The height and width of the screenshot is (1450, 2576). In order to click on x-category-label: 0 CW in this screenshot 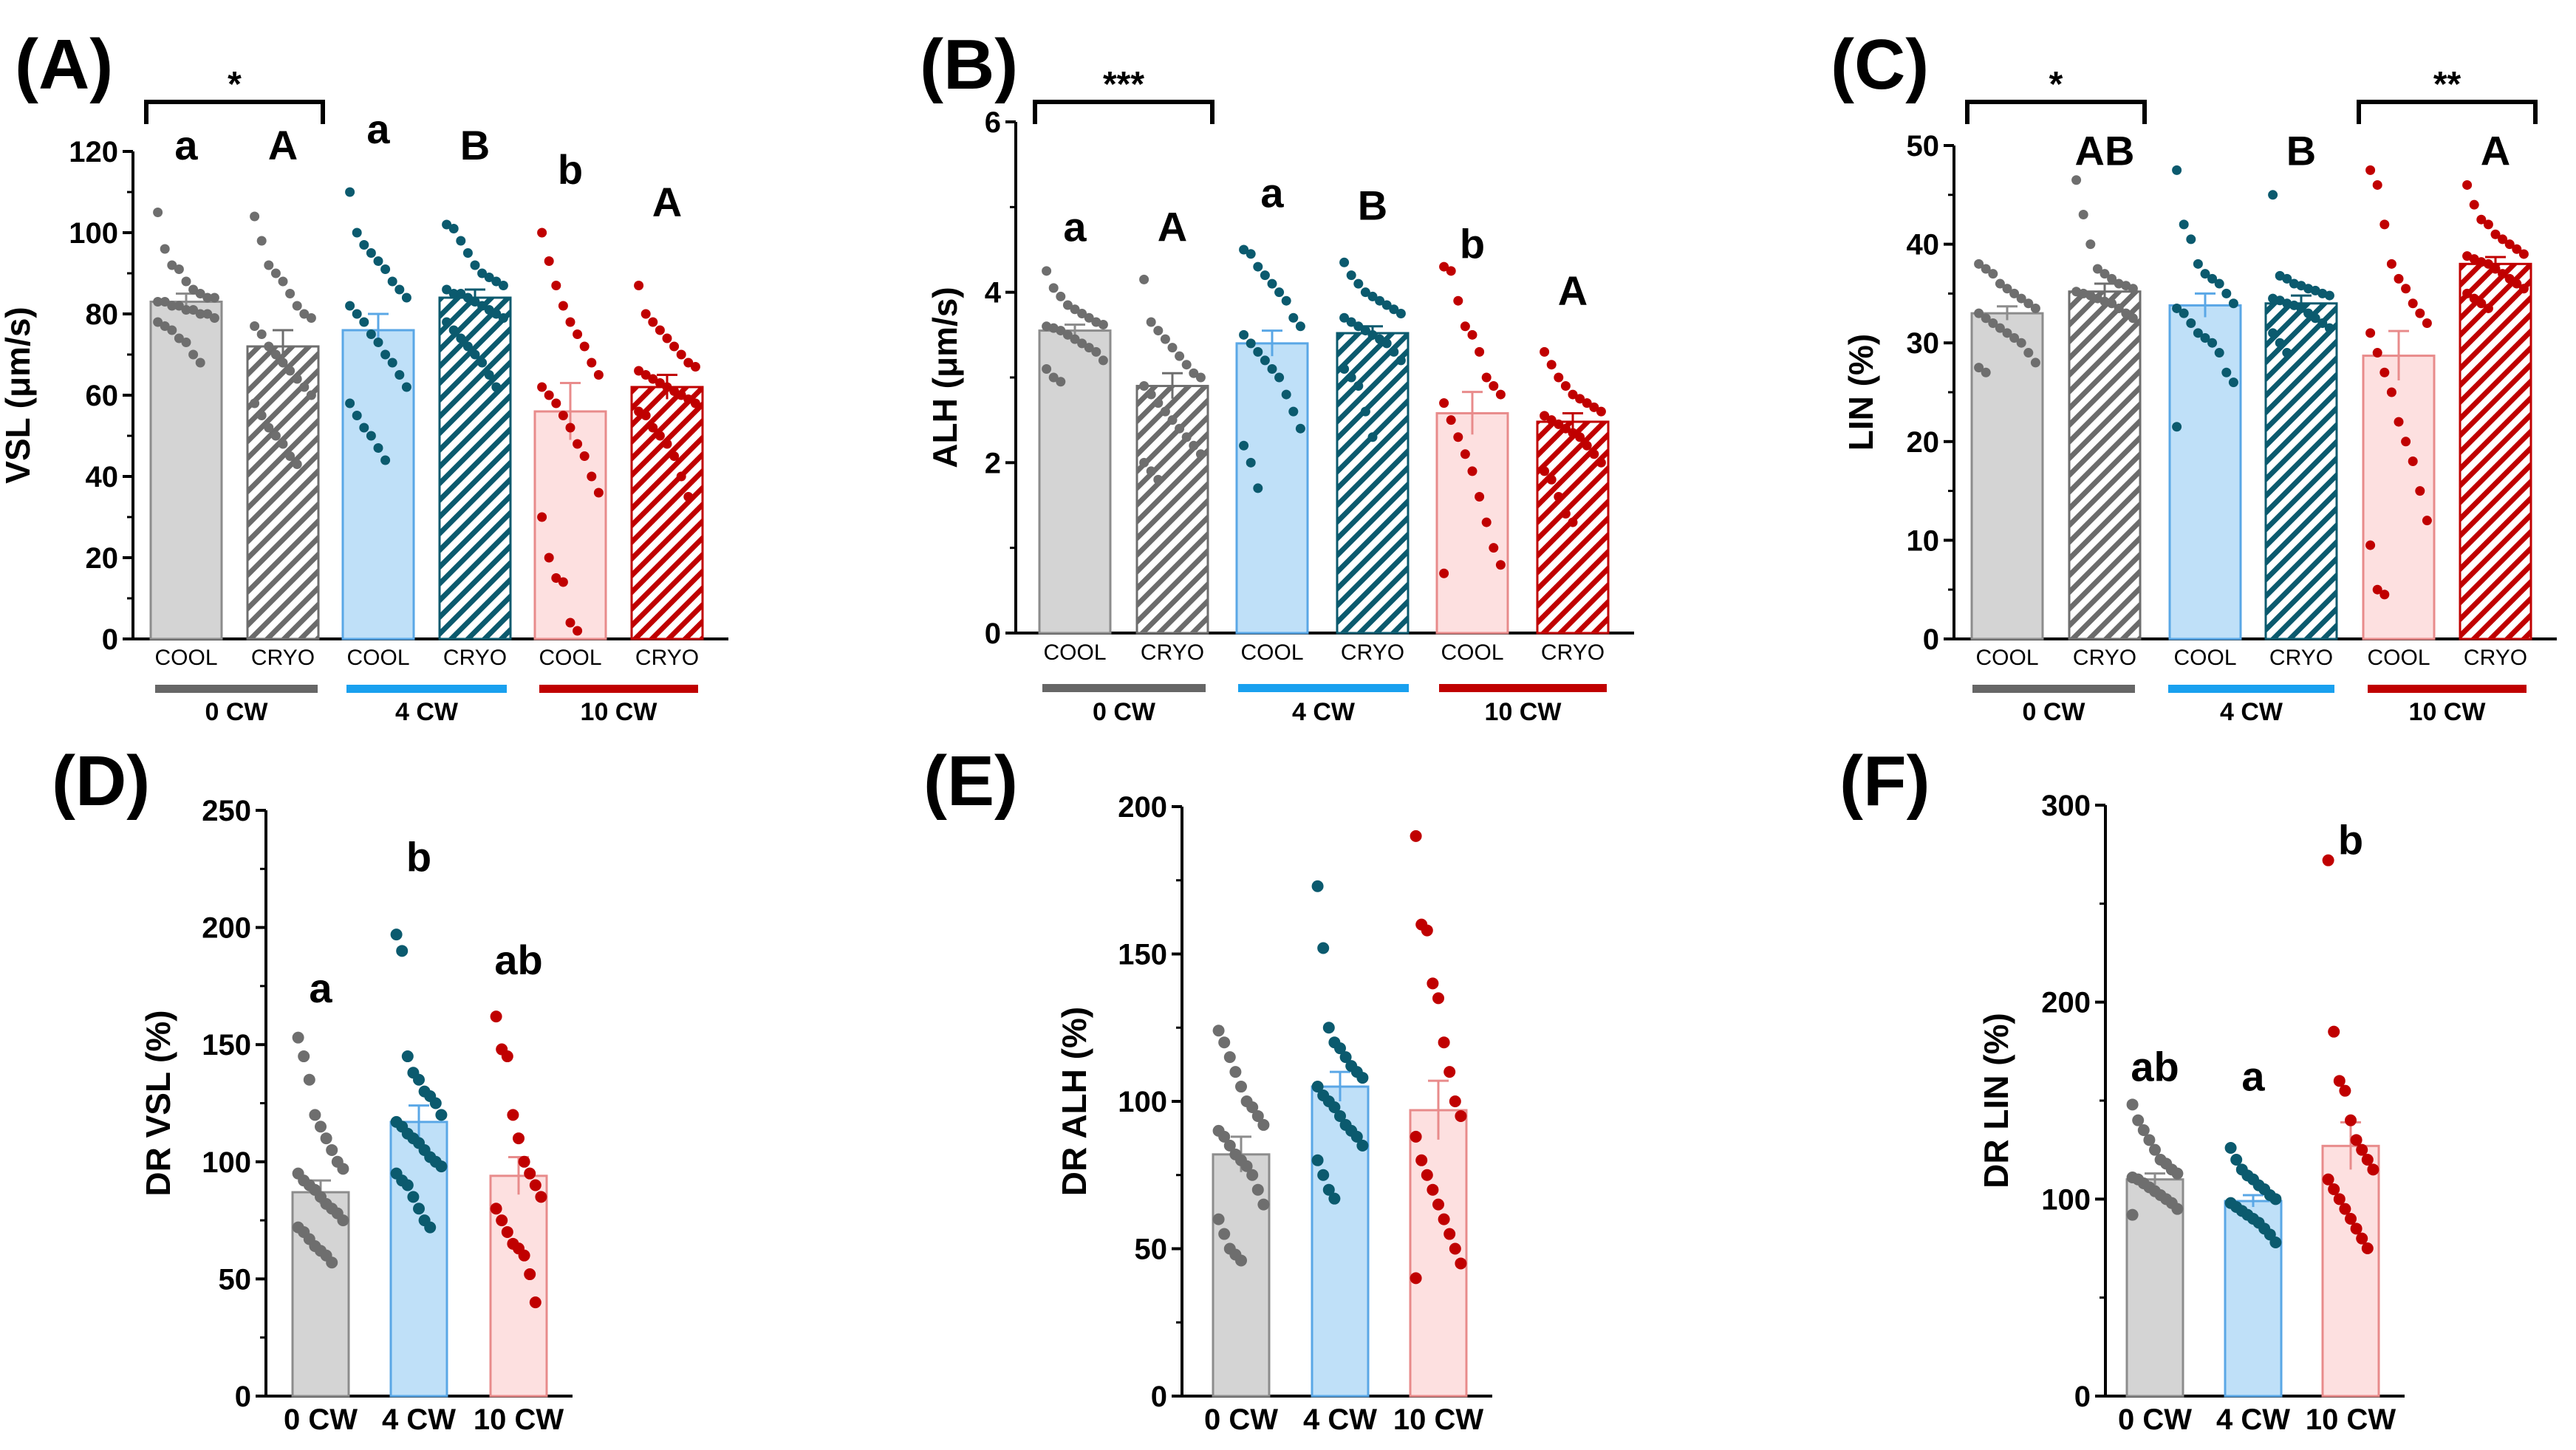, I will do `click(321, 1420)`.